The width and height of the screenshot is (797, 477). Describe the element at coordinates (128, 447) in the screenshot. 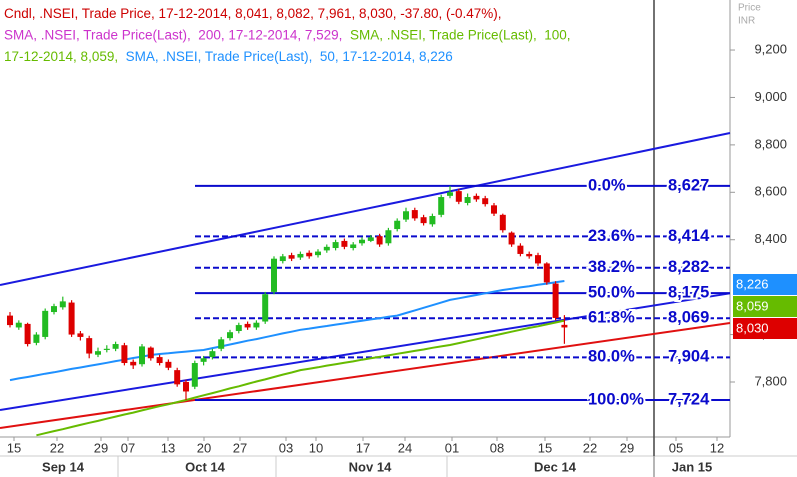

I see `x-tick-label: 07` at that location.